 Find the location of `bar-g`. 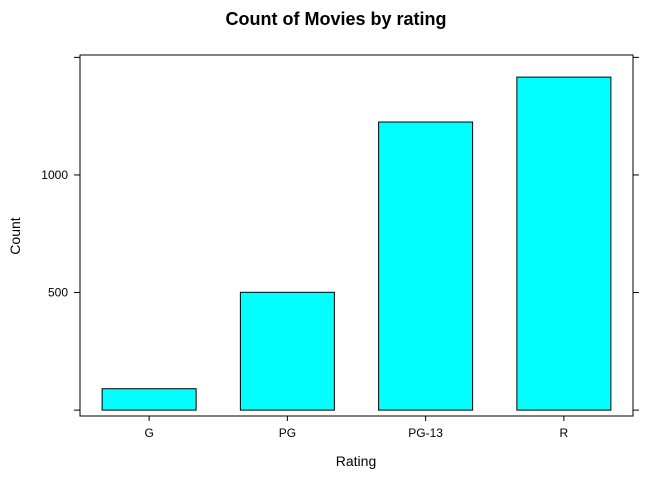

bar-g is located at coordinates (149, 399).